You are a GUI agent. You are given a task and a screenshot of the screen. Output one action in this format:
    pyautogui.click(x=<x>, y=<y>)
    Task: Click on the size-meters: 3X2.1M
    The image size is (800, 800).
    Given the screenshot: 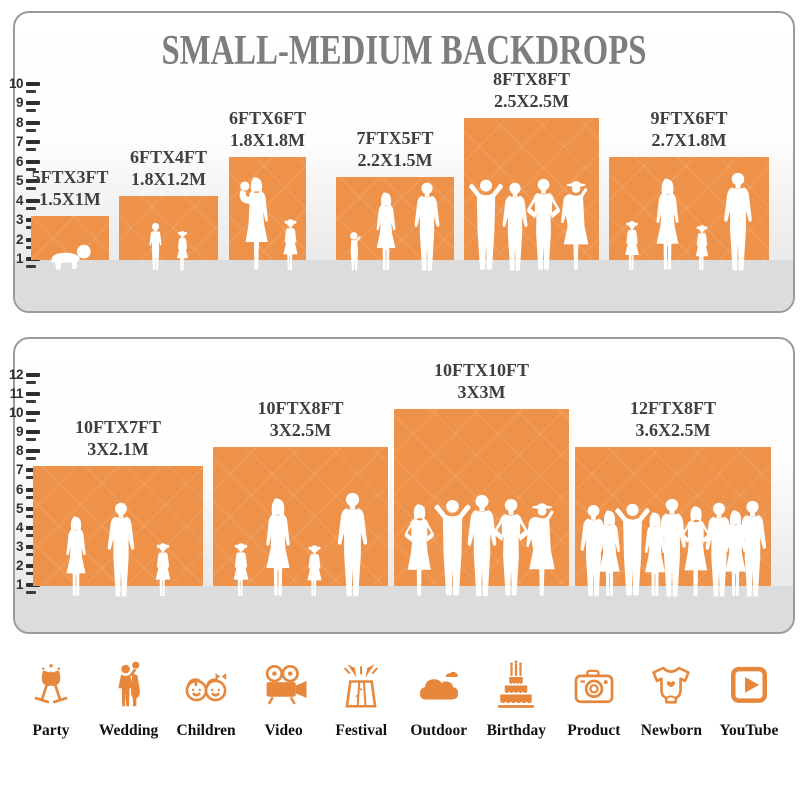 What is the action you would take?
    pyautogui.click(x=118, y=449)
    